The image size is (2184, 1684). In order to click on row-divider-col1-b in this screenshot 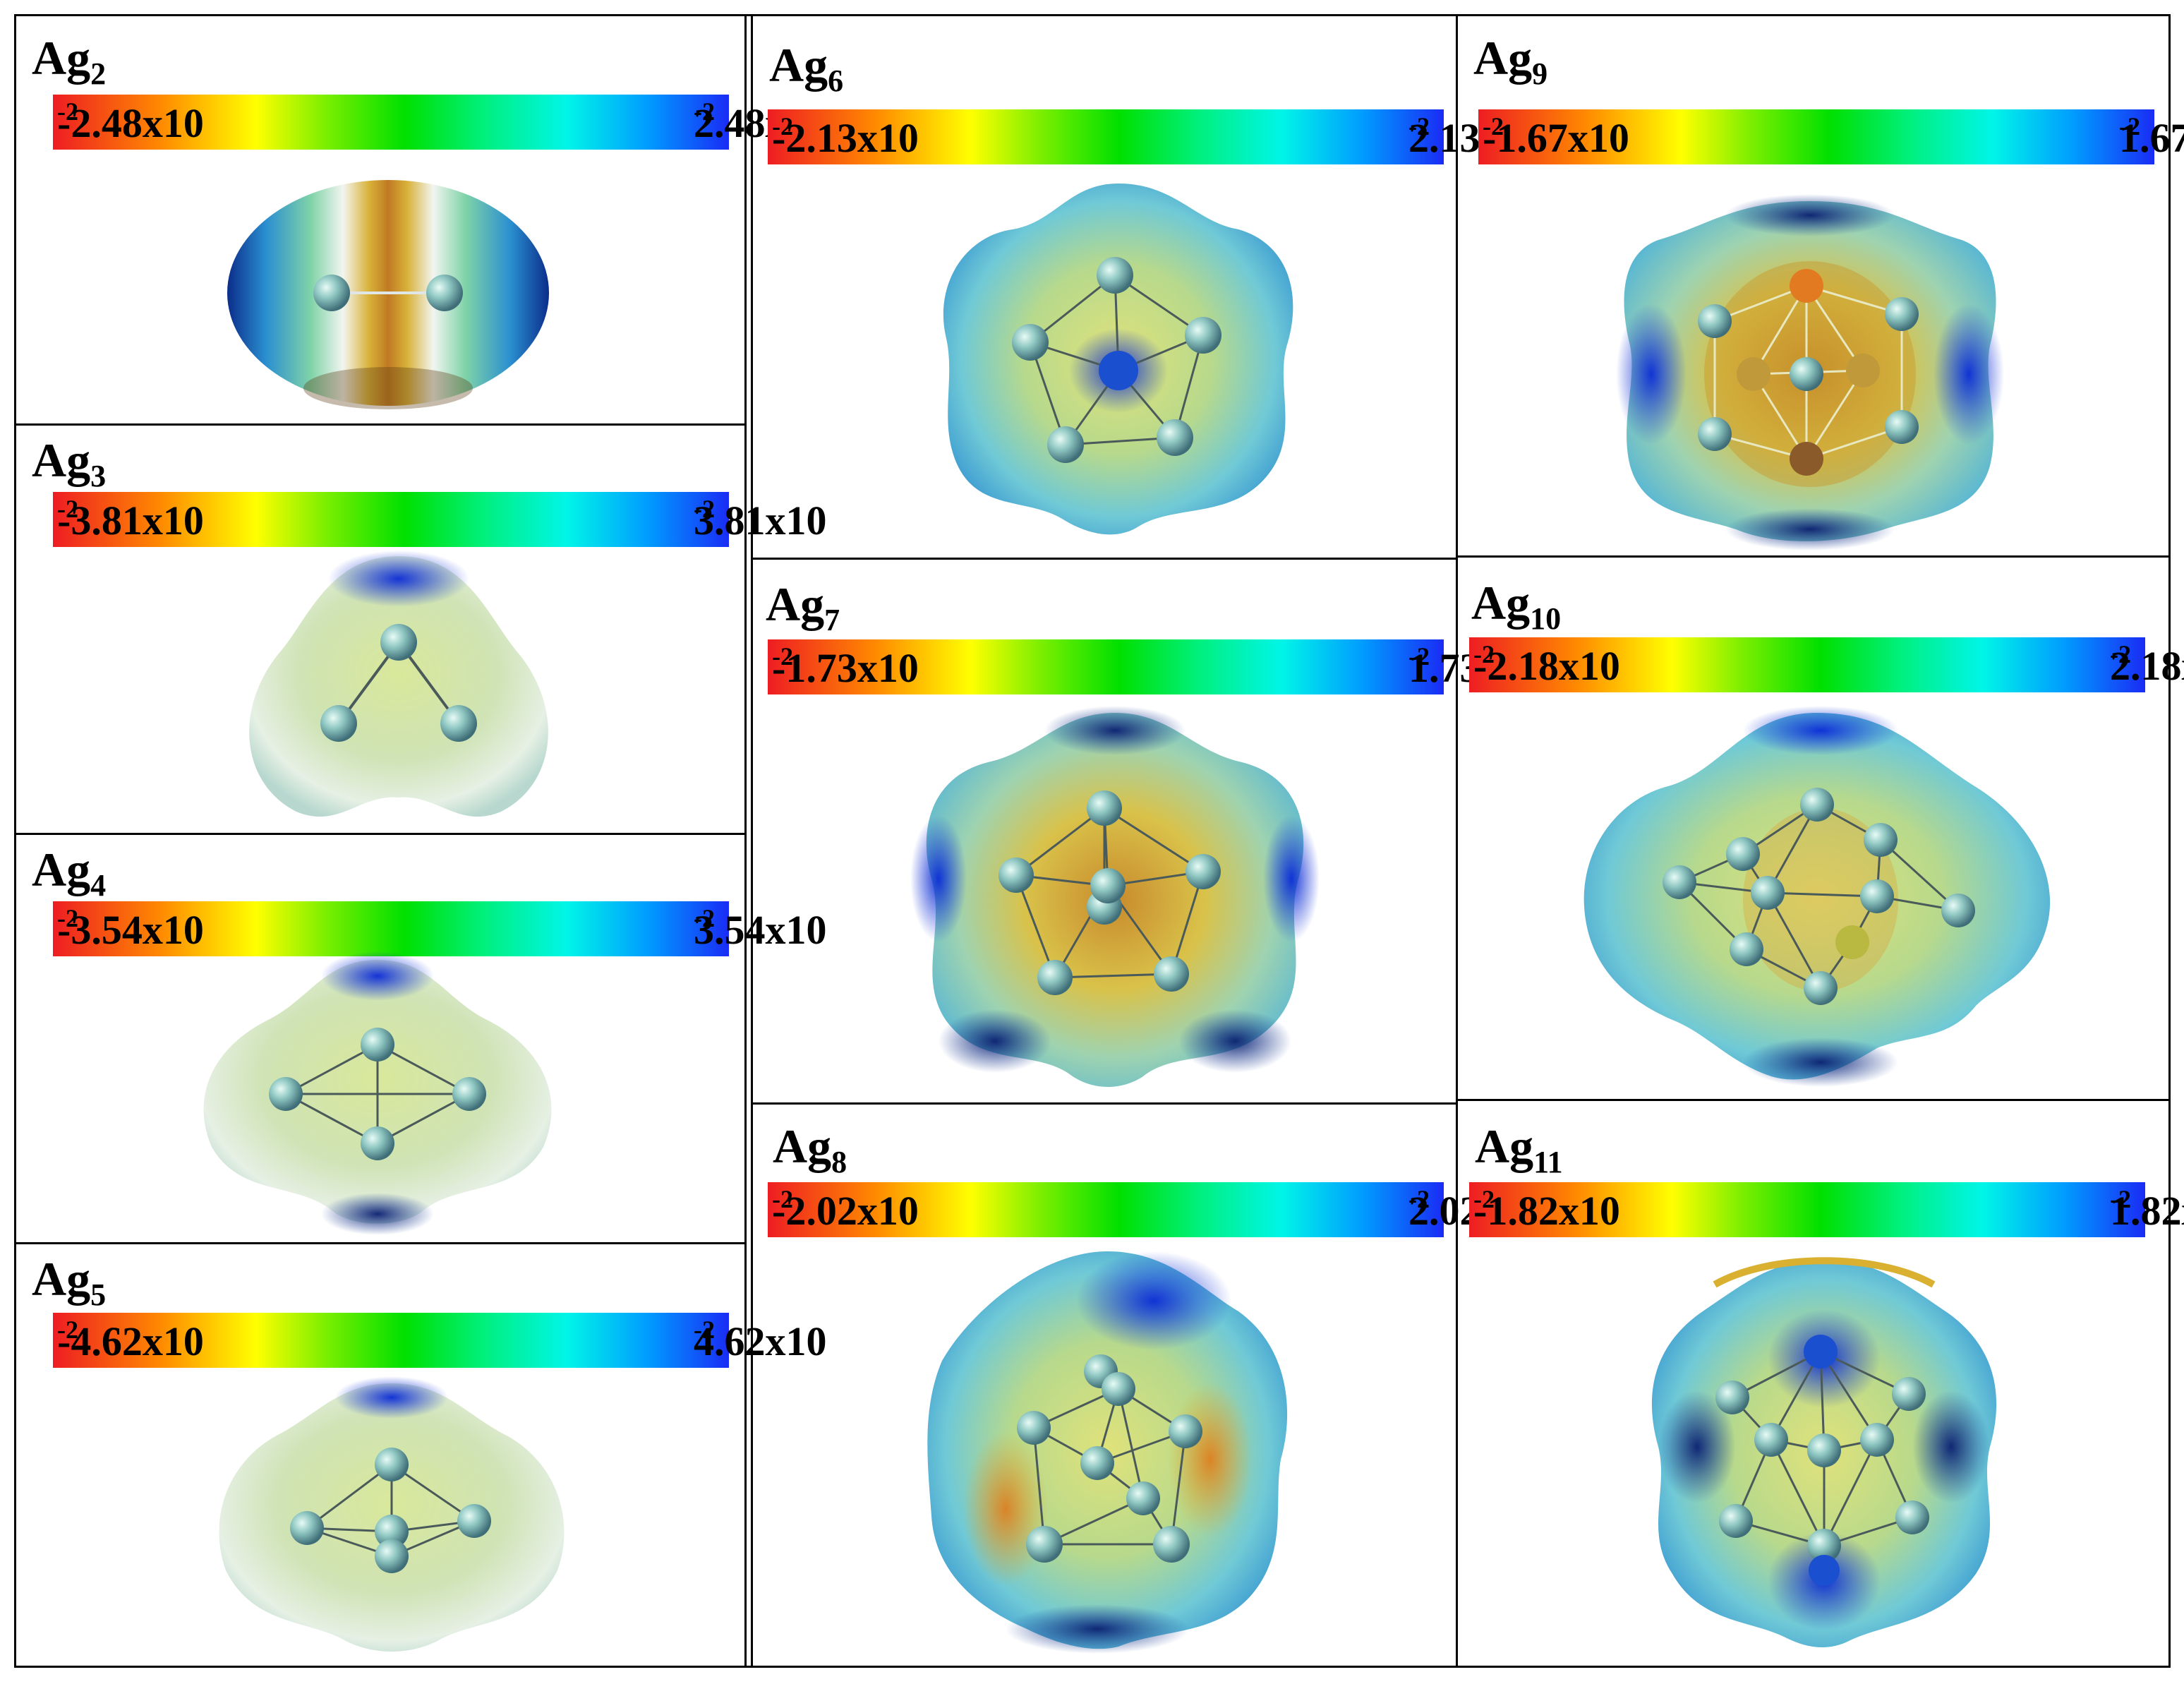, I will do `click(380, 834)`.